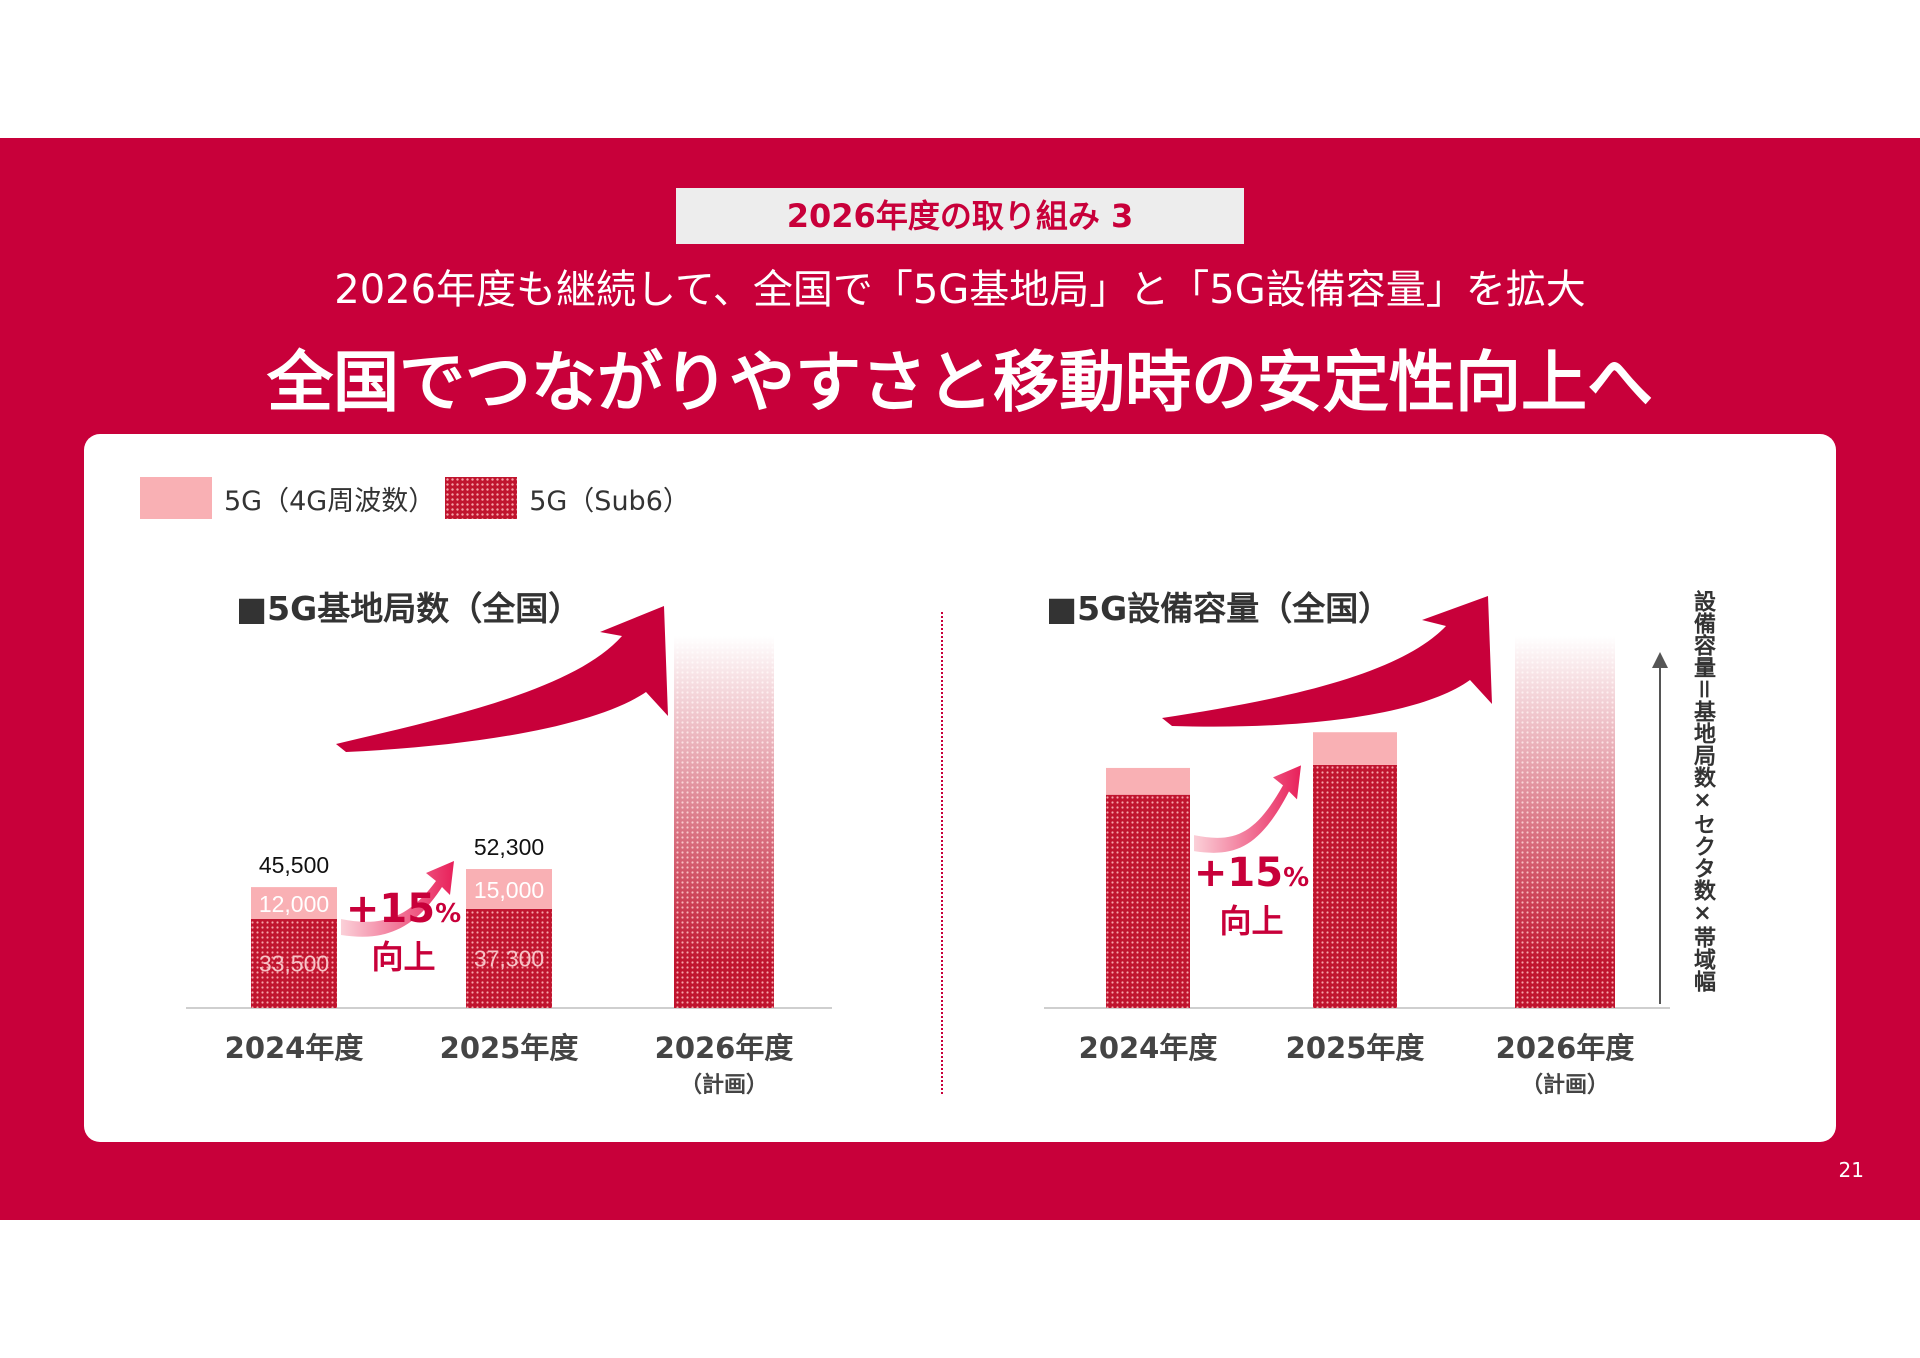 This screenshot has height=1358, width=1920. I want to click on legend-label-4g: 5G（4G周波数）, so click(330, 501).